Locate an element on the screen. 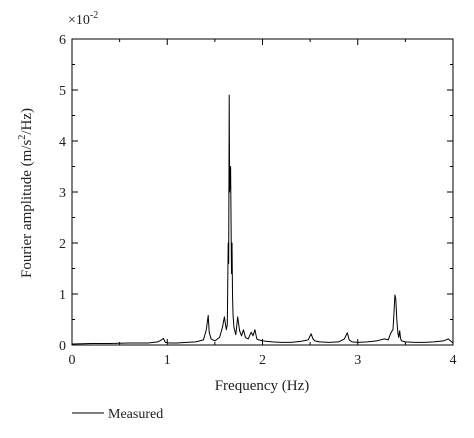  x-tick-label: 3 is located at coordinates (357, 360).